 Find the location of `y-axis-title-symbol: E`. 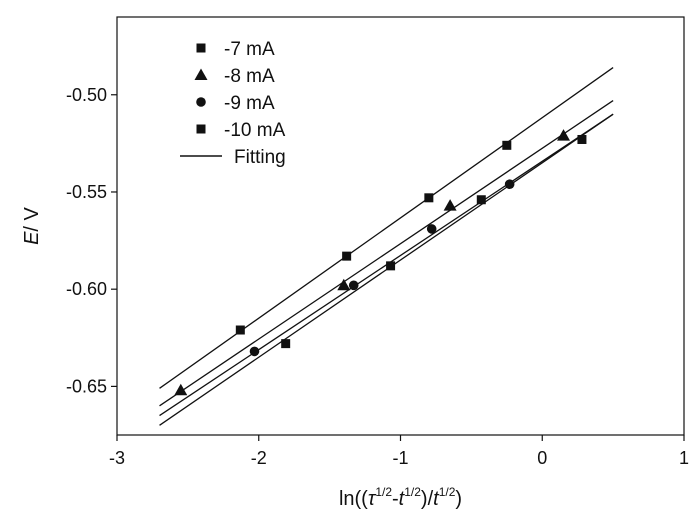

y-axis-title-symbol: E is located at coordinates (32, 238).